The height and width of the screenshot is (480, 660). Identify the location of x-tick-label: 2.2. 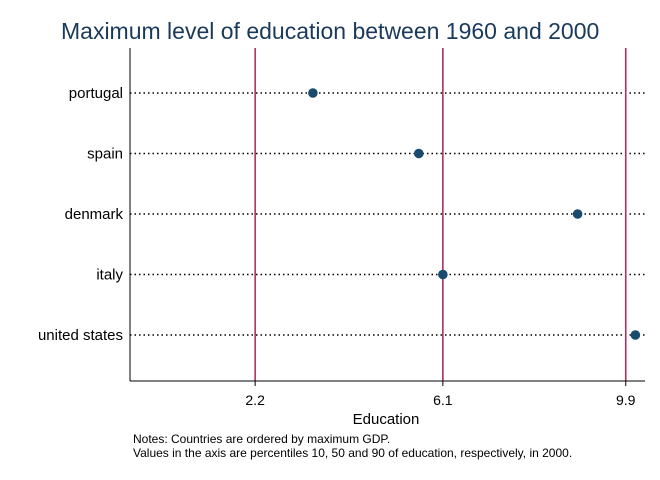
(255, 400).